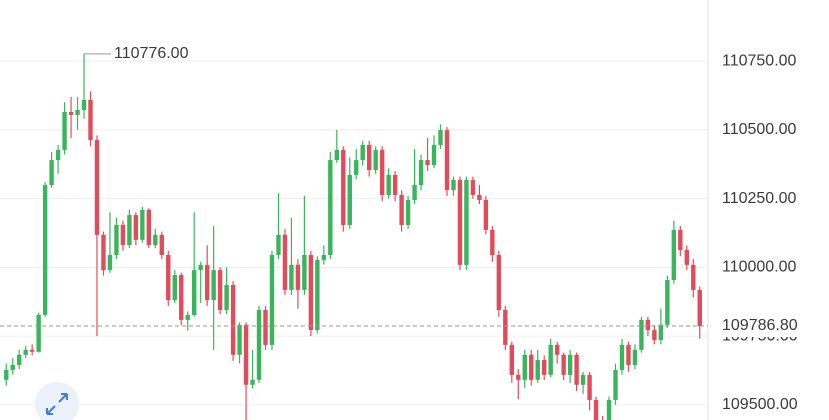 This screenshot has height=420, width=829. Describe the element at coordinates (760, 325) in the screenshot. I see `current-price-label: 109786.80` at that location.